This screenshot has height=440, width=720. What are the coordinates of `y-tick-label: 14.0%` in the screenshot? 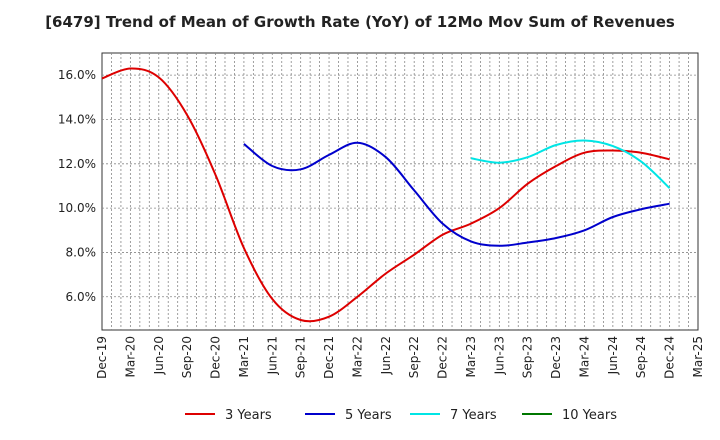 It's located at (77, 119).